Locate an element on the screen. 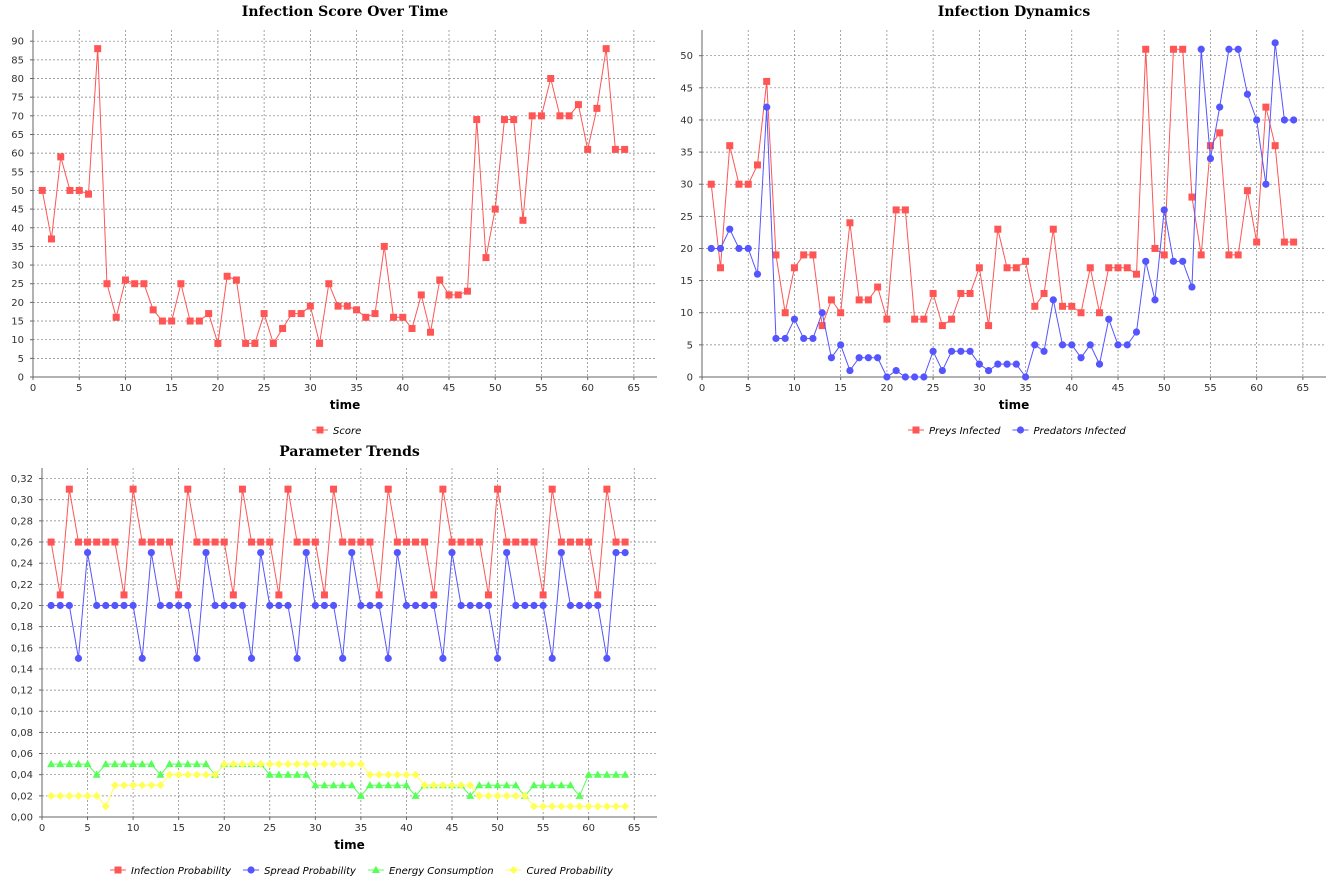 The height and width of the screenshot is (881, 1339). legend-item: Cured Probability is located at coordinates (559, 871).